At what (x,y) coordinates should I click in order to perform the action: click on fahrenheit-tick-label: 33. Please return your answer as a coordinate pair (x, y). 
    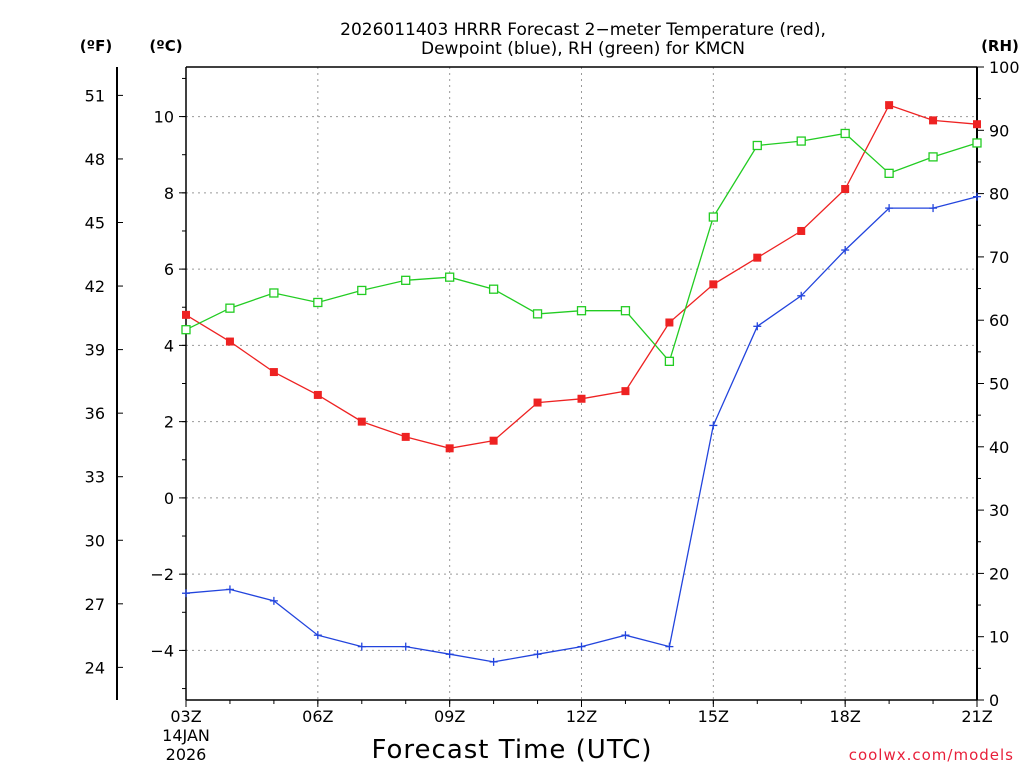
    Looking at the image, I should click on (95, 477).